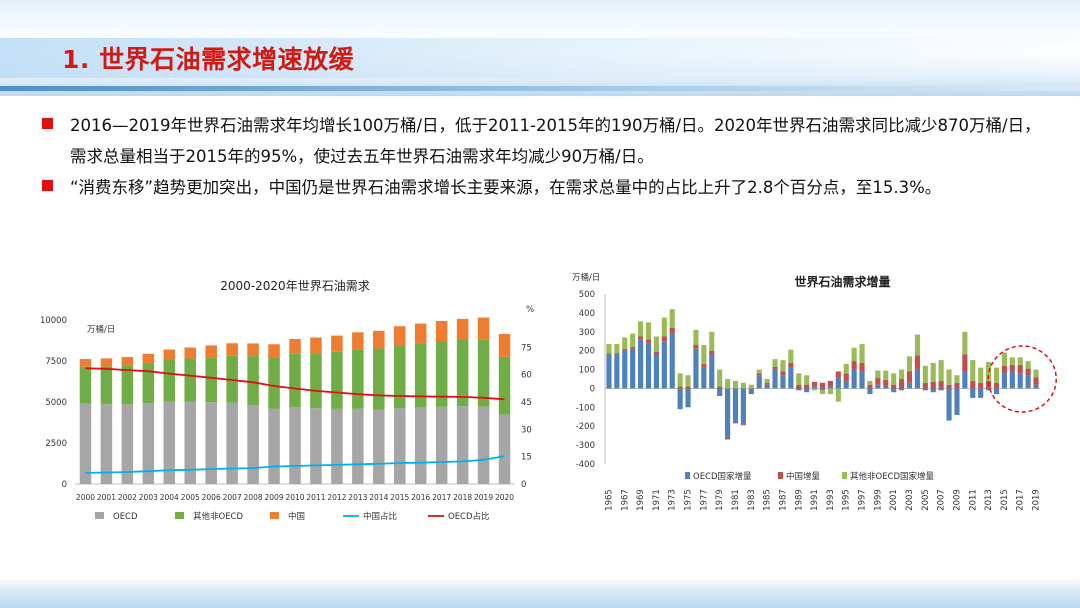 The width and height of the screenshot is (1080, 608). What do you see at coordinates (101, 329) in the screenshot?
I see `left-axis-unit: 万桶/日` at bounding box center [101, 329].